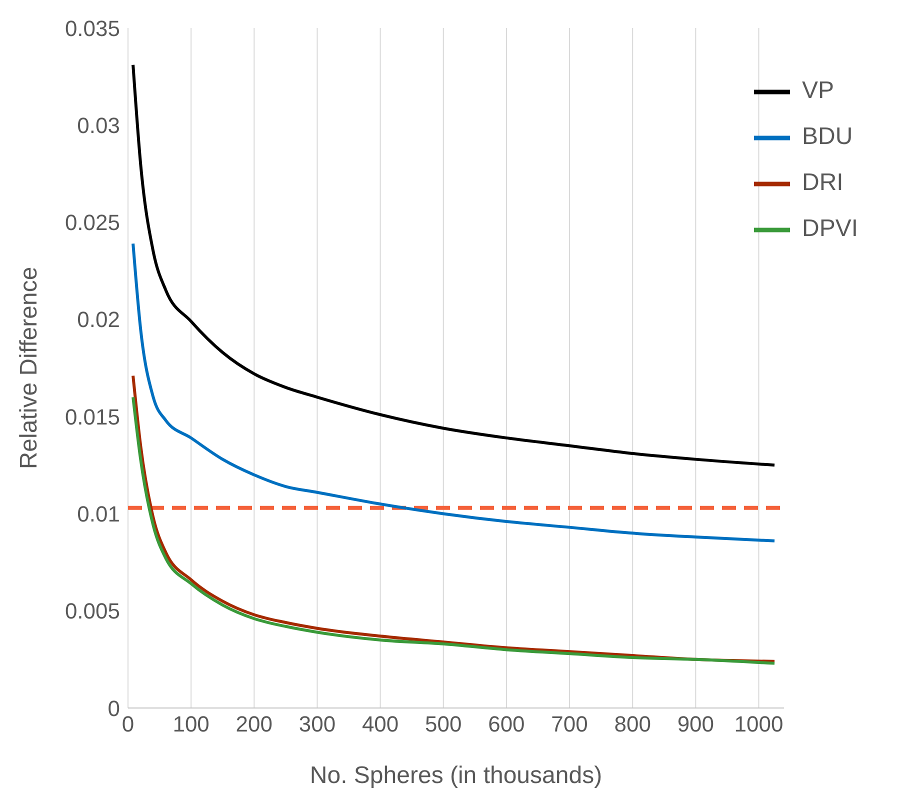 The image size is (912, 802). I want to click on x-tick-label: 300, so click(317, 724).